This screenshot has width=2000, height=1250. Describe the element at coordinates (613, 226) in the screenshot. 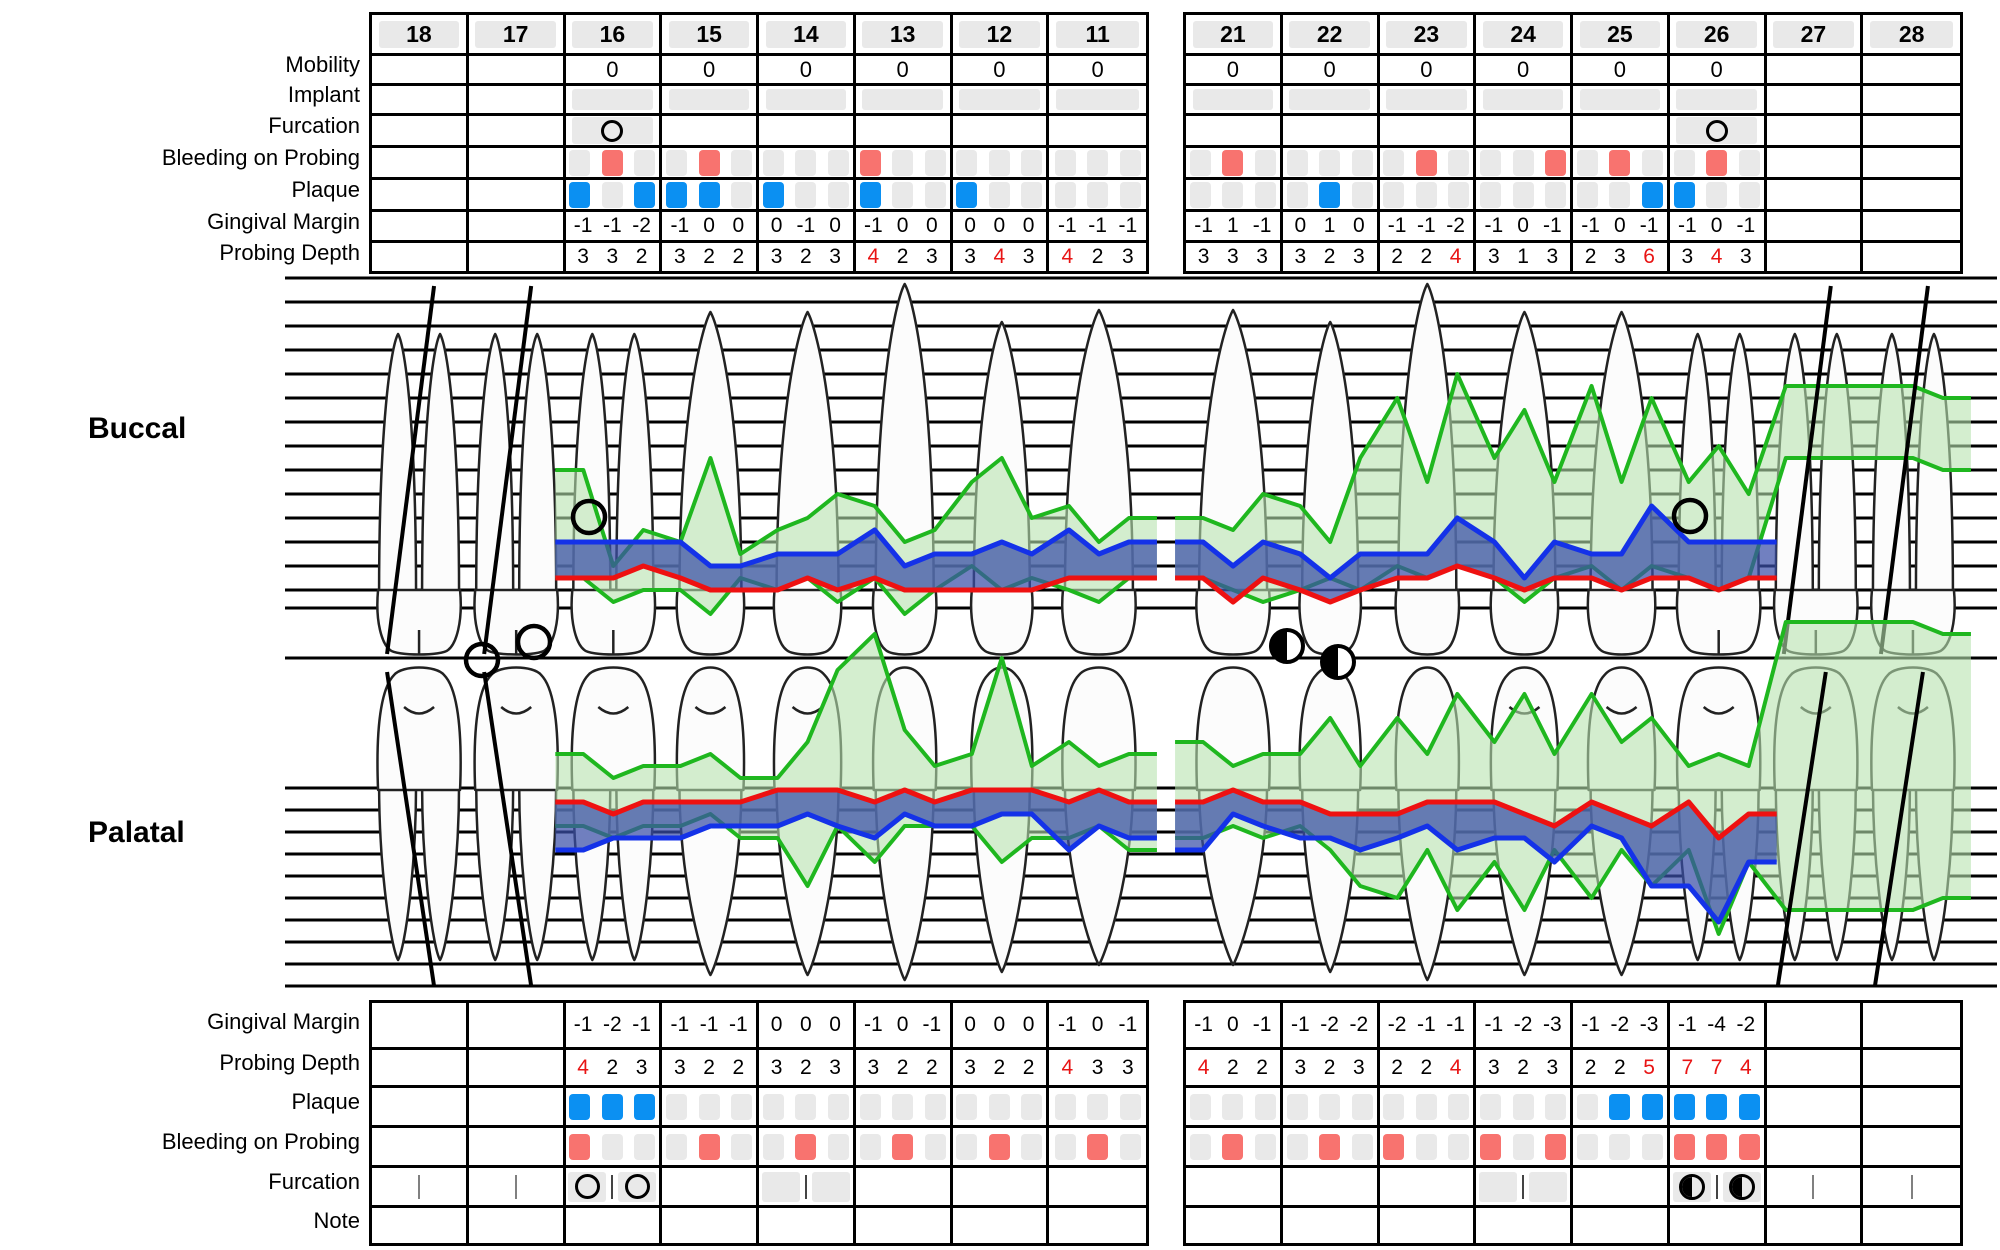

I see `gingival-margin-values: -1 -1 -2` at that location.